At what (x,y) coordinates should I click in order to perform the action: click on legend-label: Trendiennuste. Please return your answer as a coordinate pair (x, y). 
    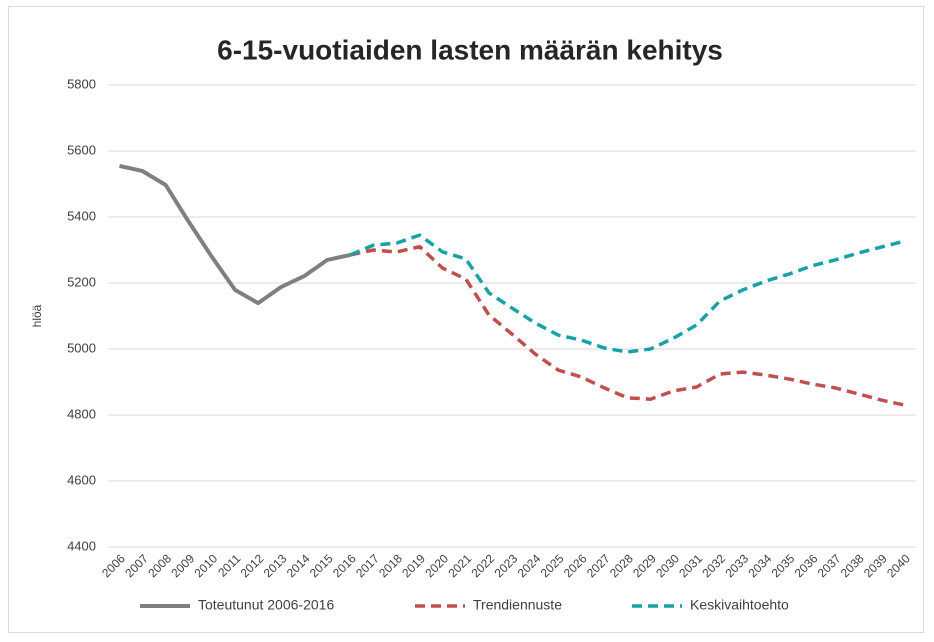
    Looking at the image, I should click on (517, 605).